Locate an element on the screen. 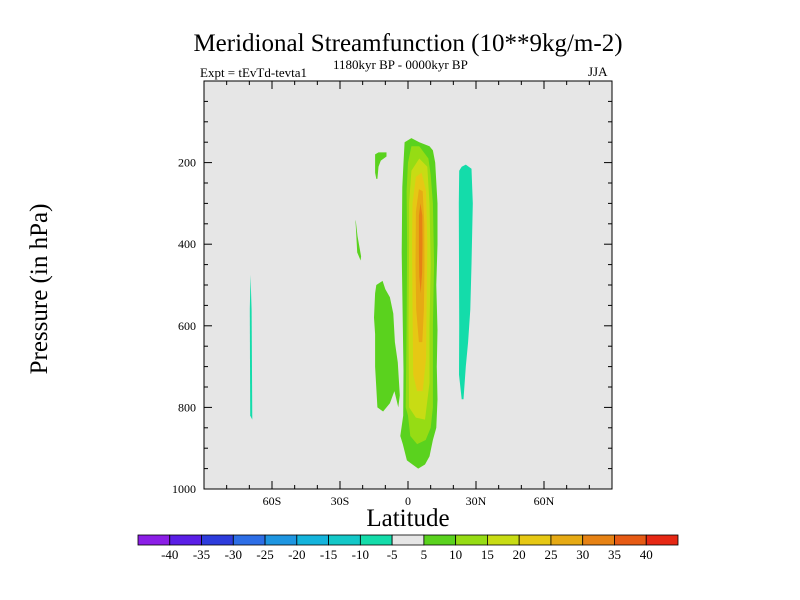  colorbar-label: 30 is located at coordinates (582, 554).